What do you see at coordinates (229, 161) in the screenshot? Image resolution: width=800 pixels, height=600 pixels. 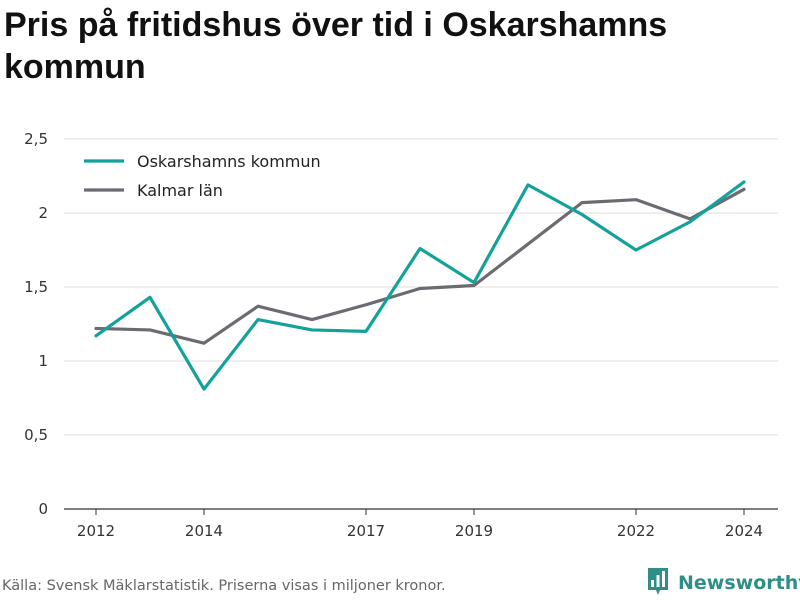 I see `legend-label-oskarshamn: Oskarshamns kommun` at bounding box center [229, 161].